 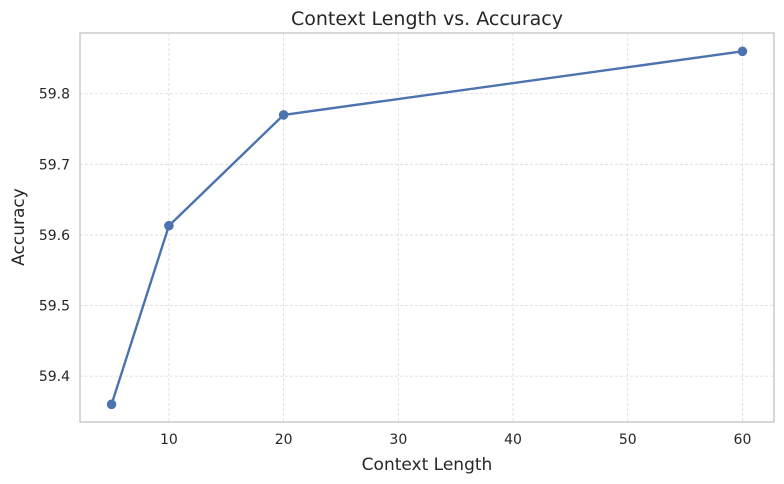 What do you see at coordinates (54, 95) in the screenshot?
I see `y-tick-label: 59.8` at bounding box center [54, 95].